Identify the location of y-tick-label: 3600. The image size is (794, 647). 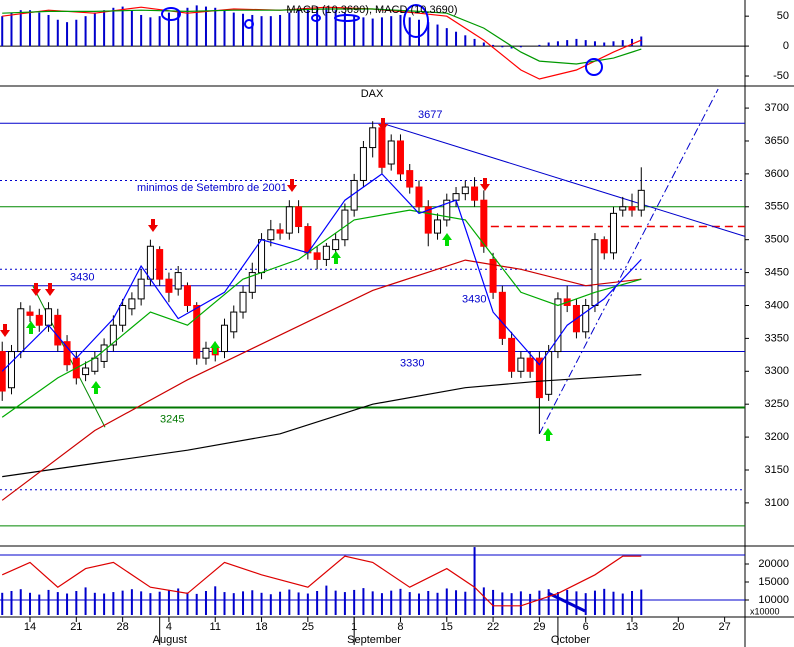
(777, 174).